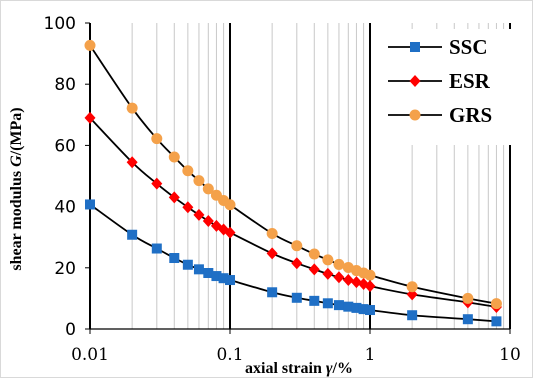 This screenshot has width=533, height=379. Describe the element at coordinates (370, 355) in the screenshot. I see `x-tick-label: 1` at that location.